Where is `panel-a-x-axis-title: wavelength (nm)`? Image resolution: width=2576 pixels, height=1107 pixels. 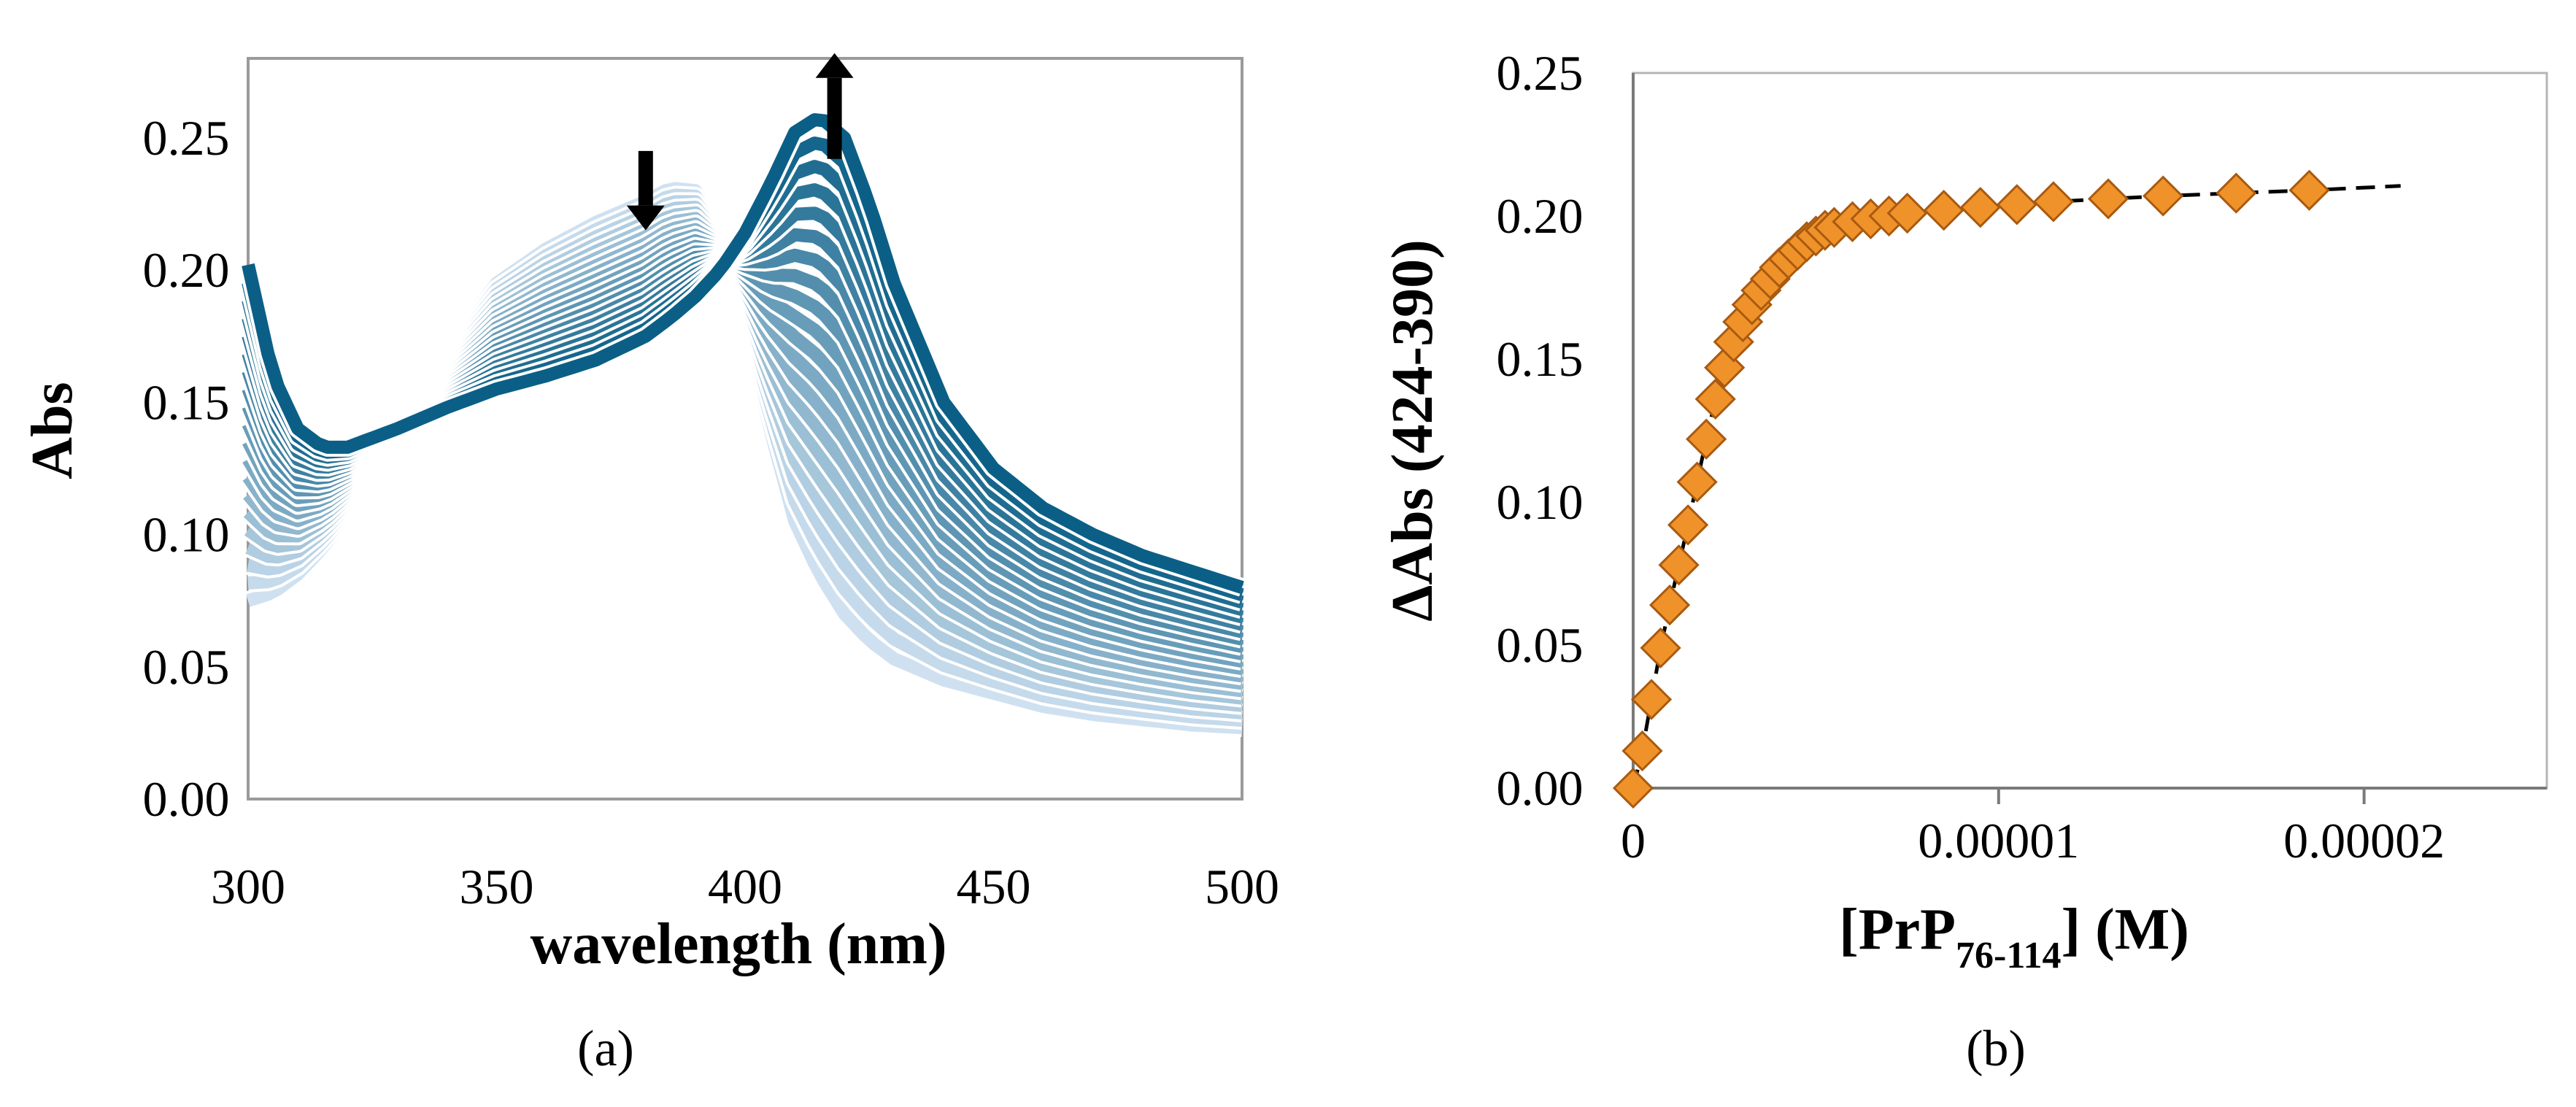
panel-a-x-axis-title: wavelength (nm) is located at coordinates (738, 944).